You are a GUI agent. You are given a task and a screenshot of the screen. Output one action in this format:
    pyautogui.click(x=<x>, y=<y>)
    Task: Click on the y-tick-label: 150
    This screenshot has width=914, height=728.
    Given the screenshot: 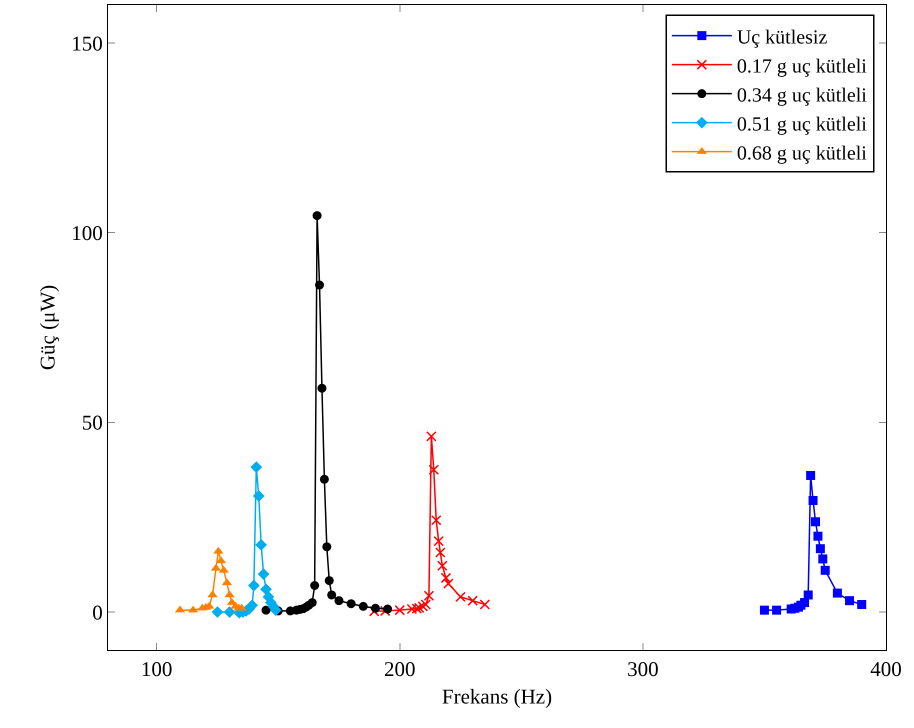 What is the action you would take?
    pyautogui.click(x=87, y=43)
    